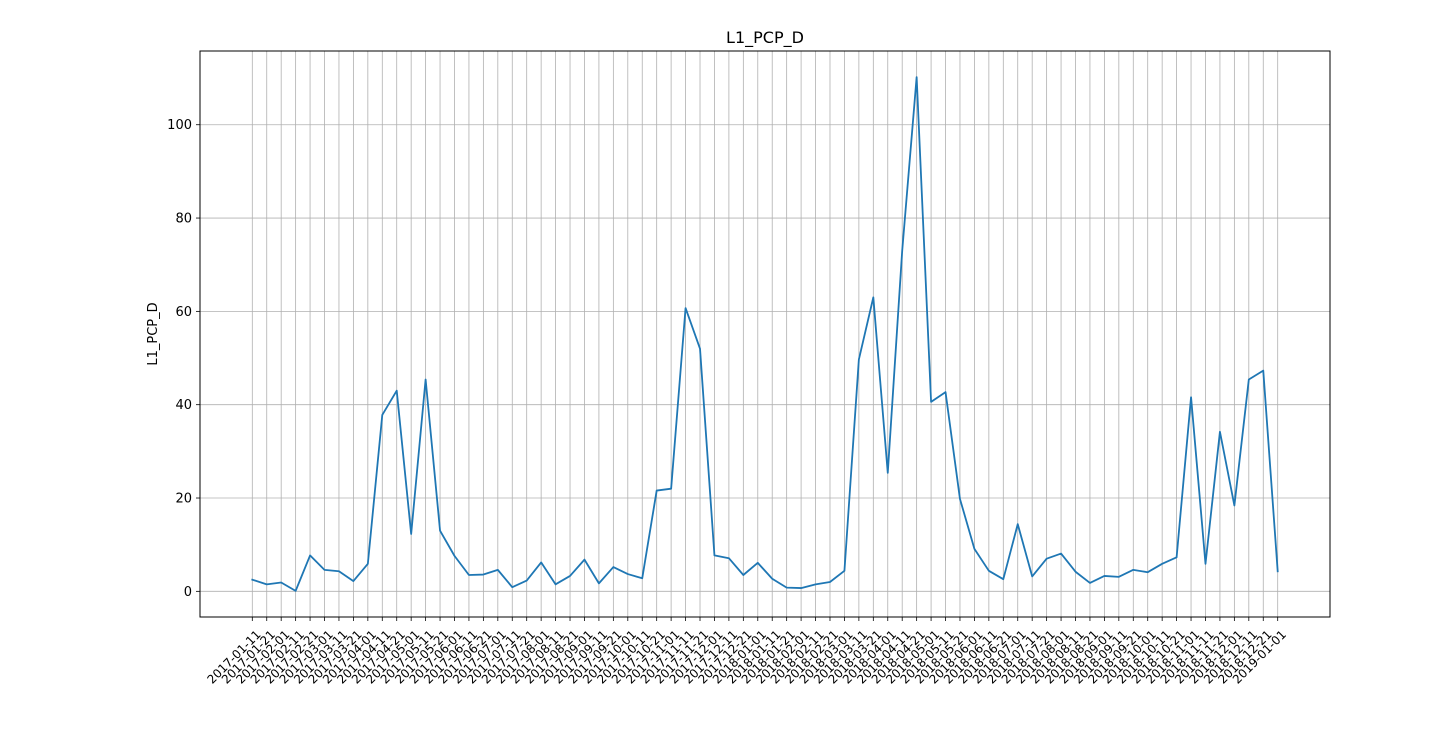 The width and height of the screenshot is (1439, 743). What do you see at coordinates (188, 592) in the screenshot?
I see `y-tick-label: 0` at bounding box center [188, 592].